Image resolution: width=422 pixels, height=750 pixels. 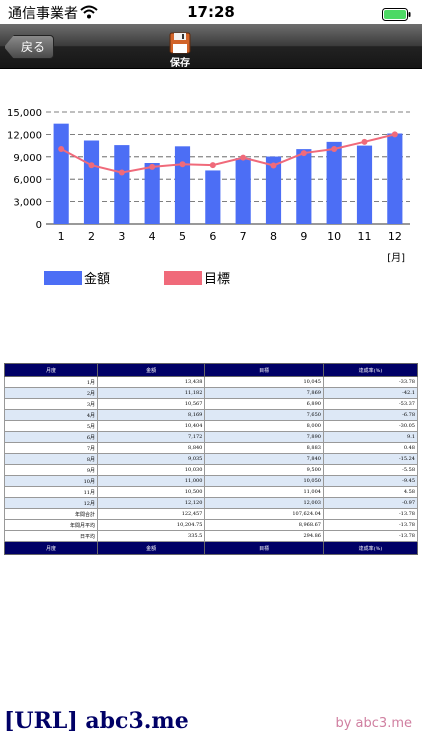 What do you see at coordinates (264, 370) in the screenshot?
I see `header-target: 目標` at bounding box center [264, 370].